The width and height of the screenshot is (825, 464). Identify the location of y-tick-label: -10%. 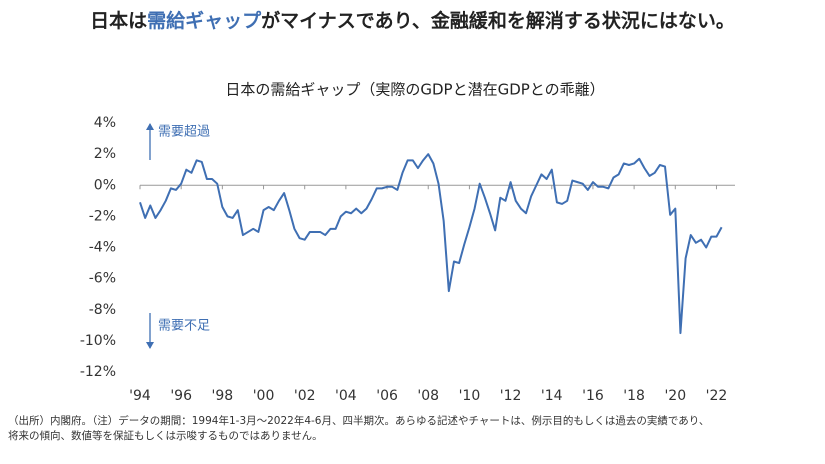
(98, 341).